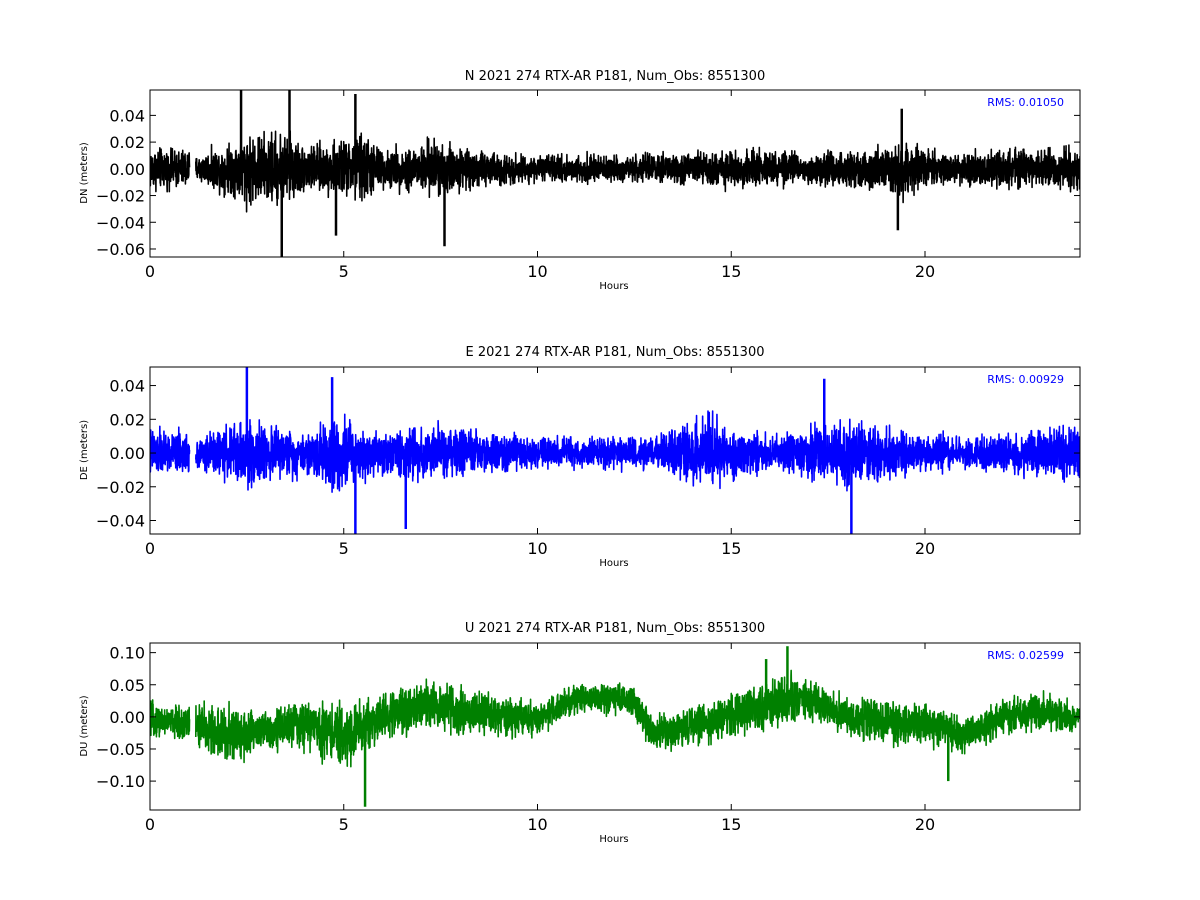  What do you see at coordinates (615, 76) in the screenshot?
I see `chart-title: N 2021 274 RTX-AR P181, Num_Obs: 8551300` at bounding box center [615, 76].